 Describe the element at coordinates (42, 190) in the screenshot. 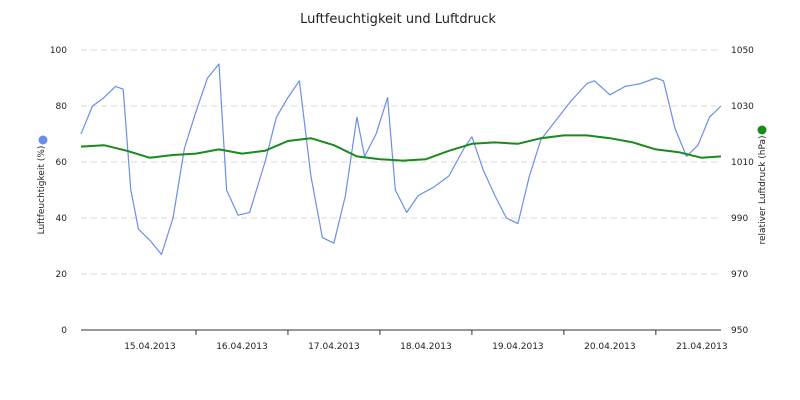

I see `y-left-axis-title: Luftfeuchtigkeit (%)` at that location.